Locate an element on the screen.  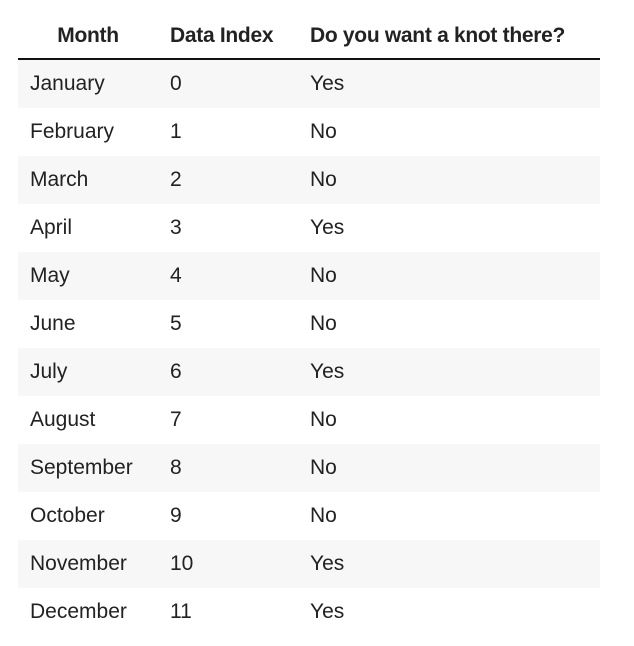
cell-month: May is located at coordinates (88, 276).